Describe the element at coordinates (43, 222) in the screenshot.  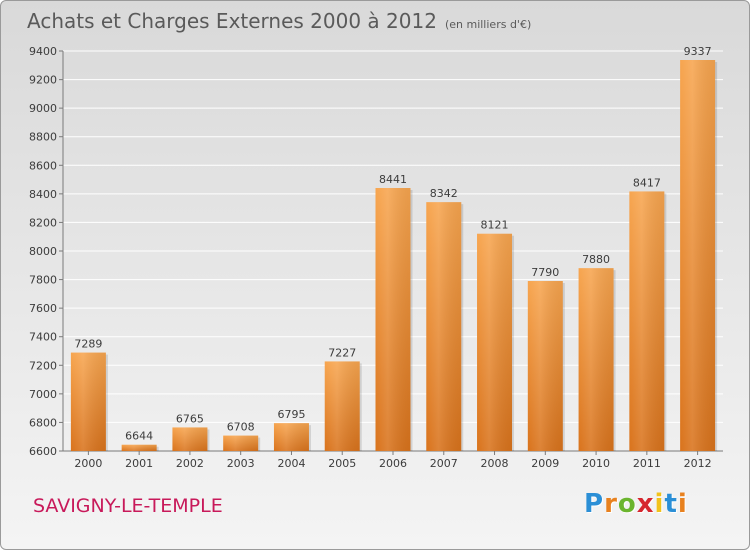
I see `y-tick-label: 8200` at that location.